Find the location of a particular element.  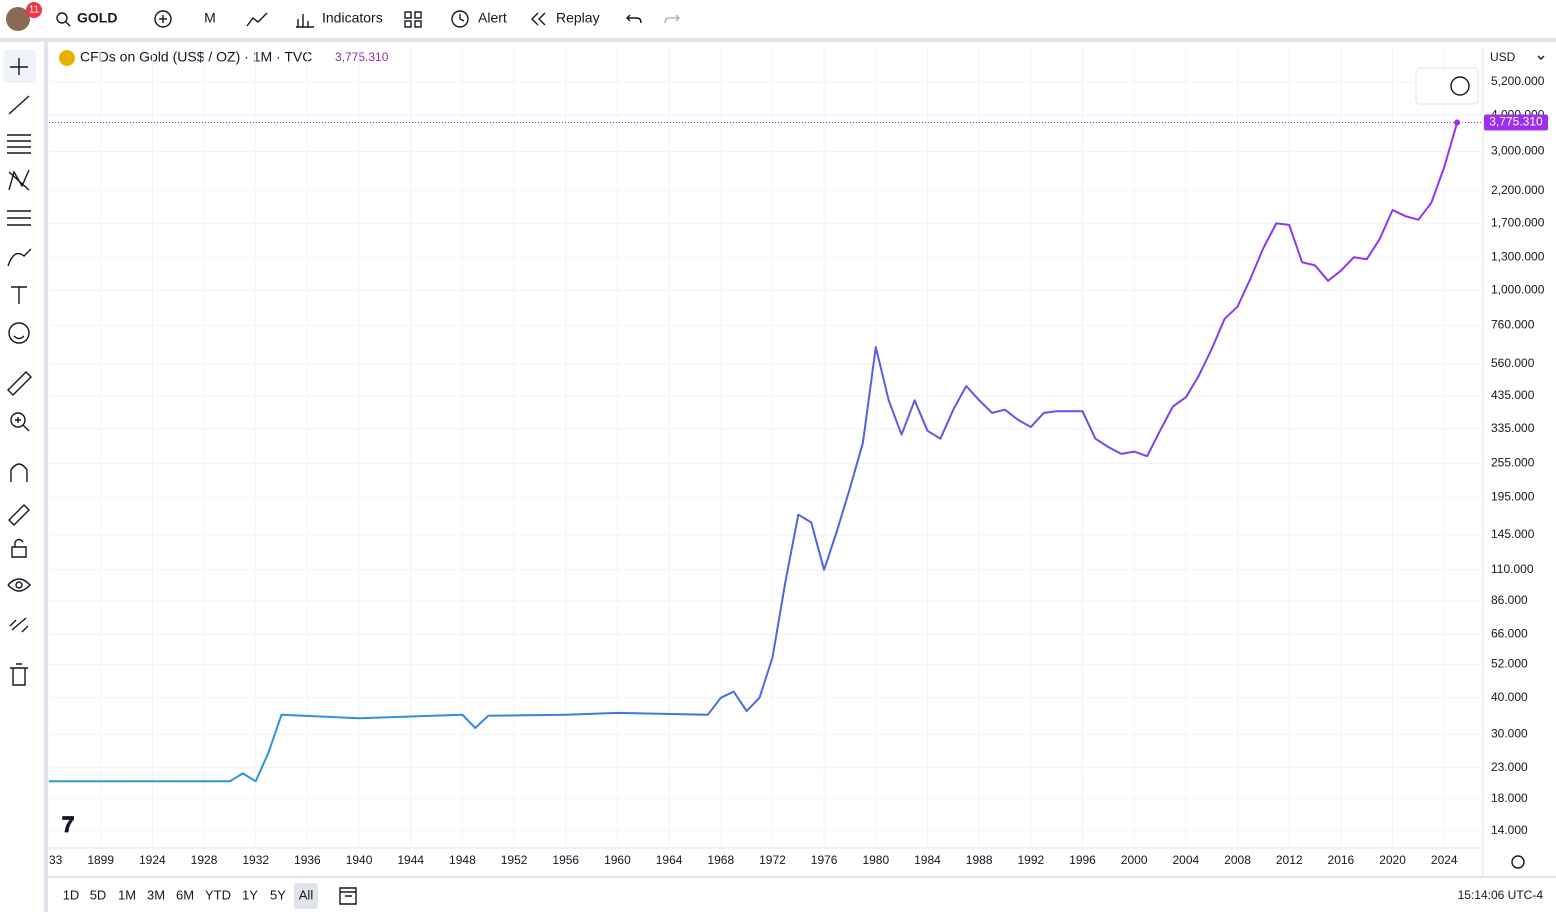

last-value-header: 3,775.310 is located at coordinates (362, 57).